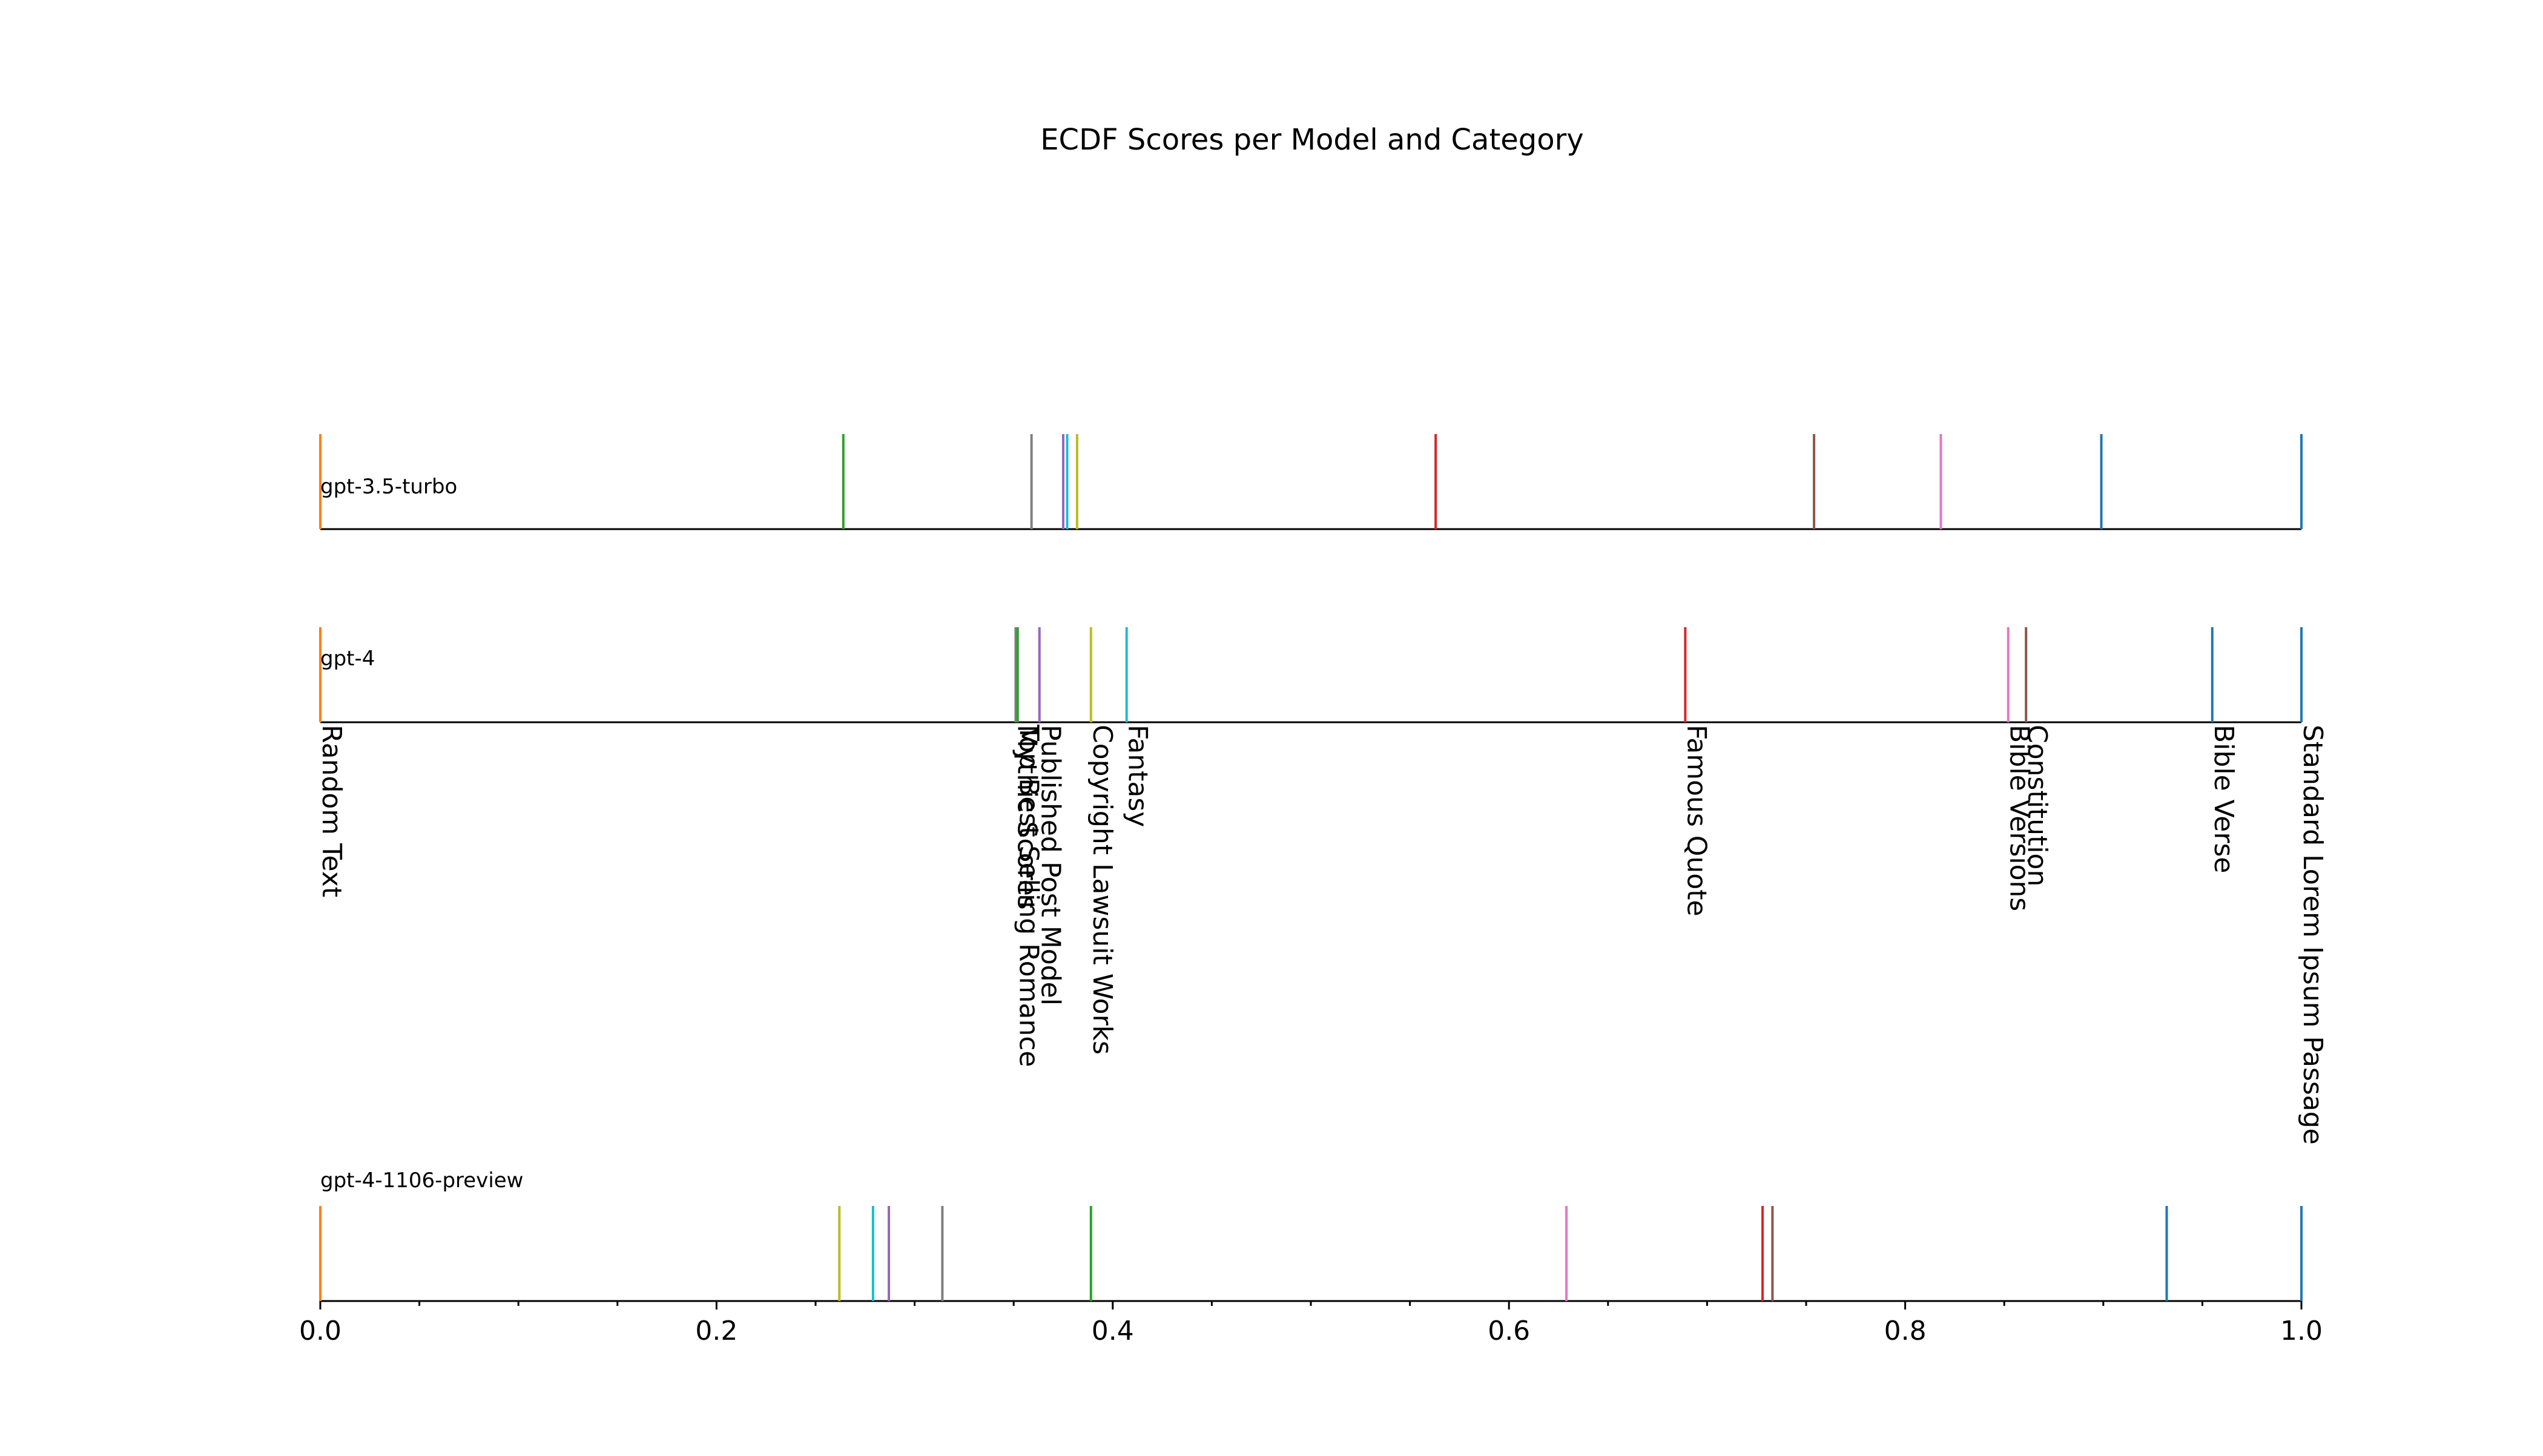  I want to click on model-label: gpt-4-1106-preview, so click(422, 1180).